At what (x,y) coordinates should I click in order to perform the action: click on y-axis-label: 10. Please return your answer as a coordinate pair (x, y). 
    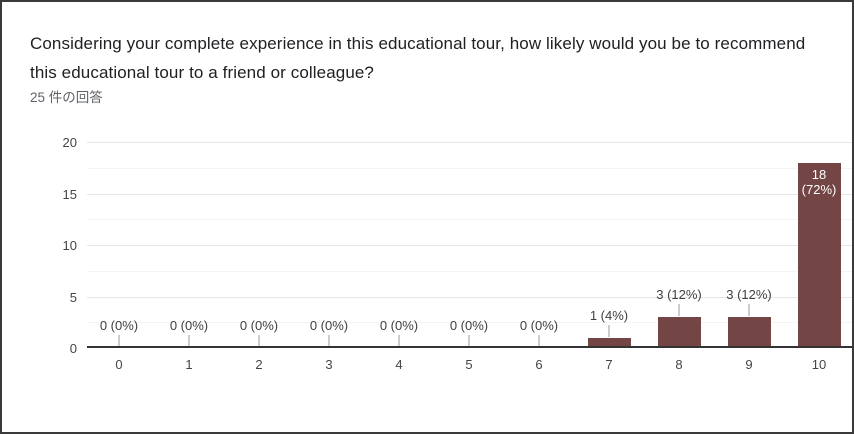
    Looking at the image, I should click on (69, 245).